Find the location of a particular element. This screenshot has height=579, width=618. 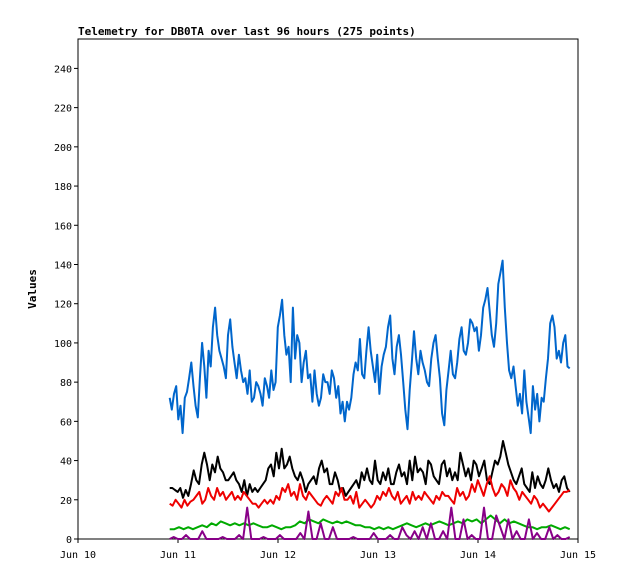

y-tick-label: 240 is located at coordinates (63, 69).